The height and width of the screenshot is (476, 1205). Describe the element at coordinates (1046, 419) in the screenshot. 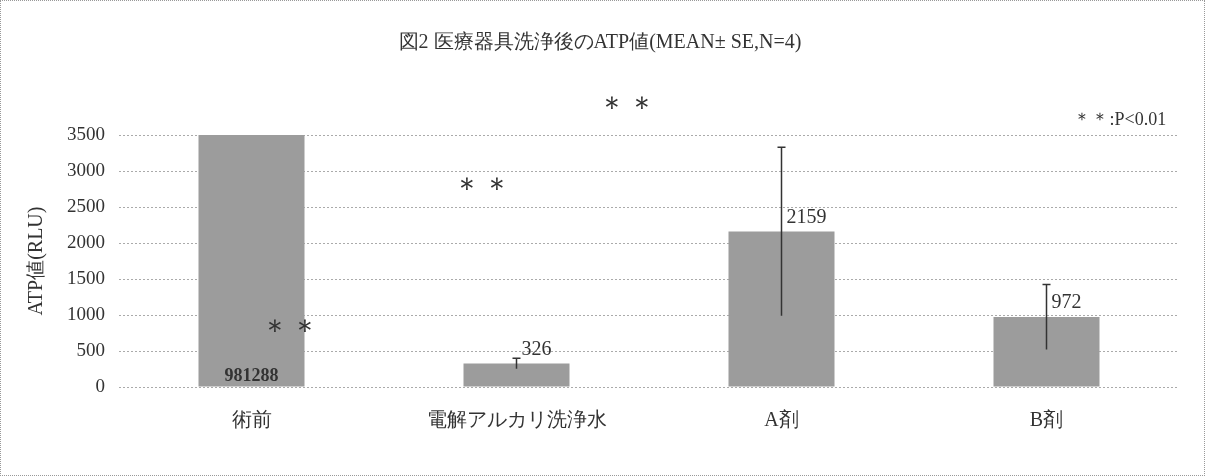

I see `x-tick-label: B剤` at that location.